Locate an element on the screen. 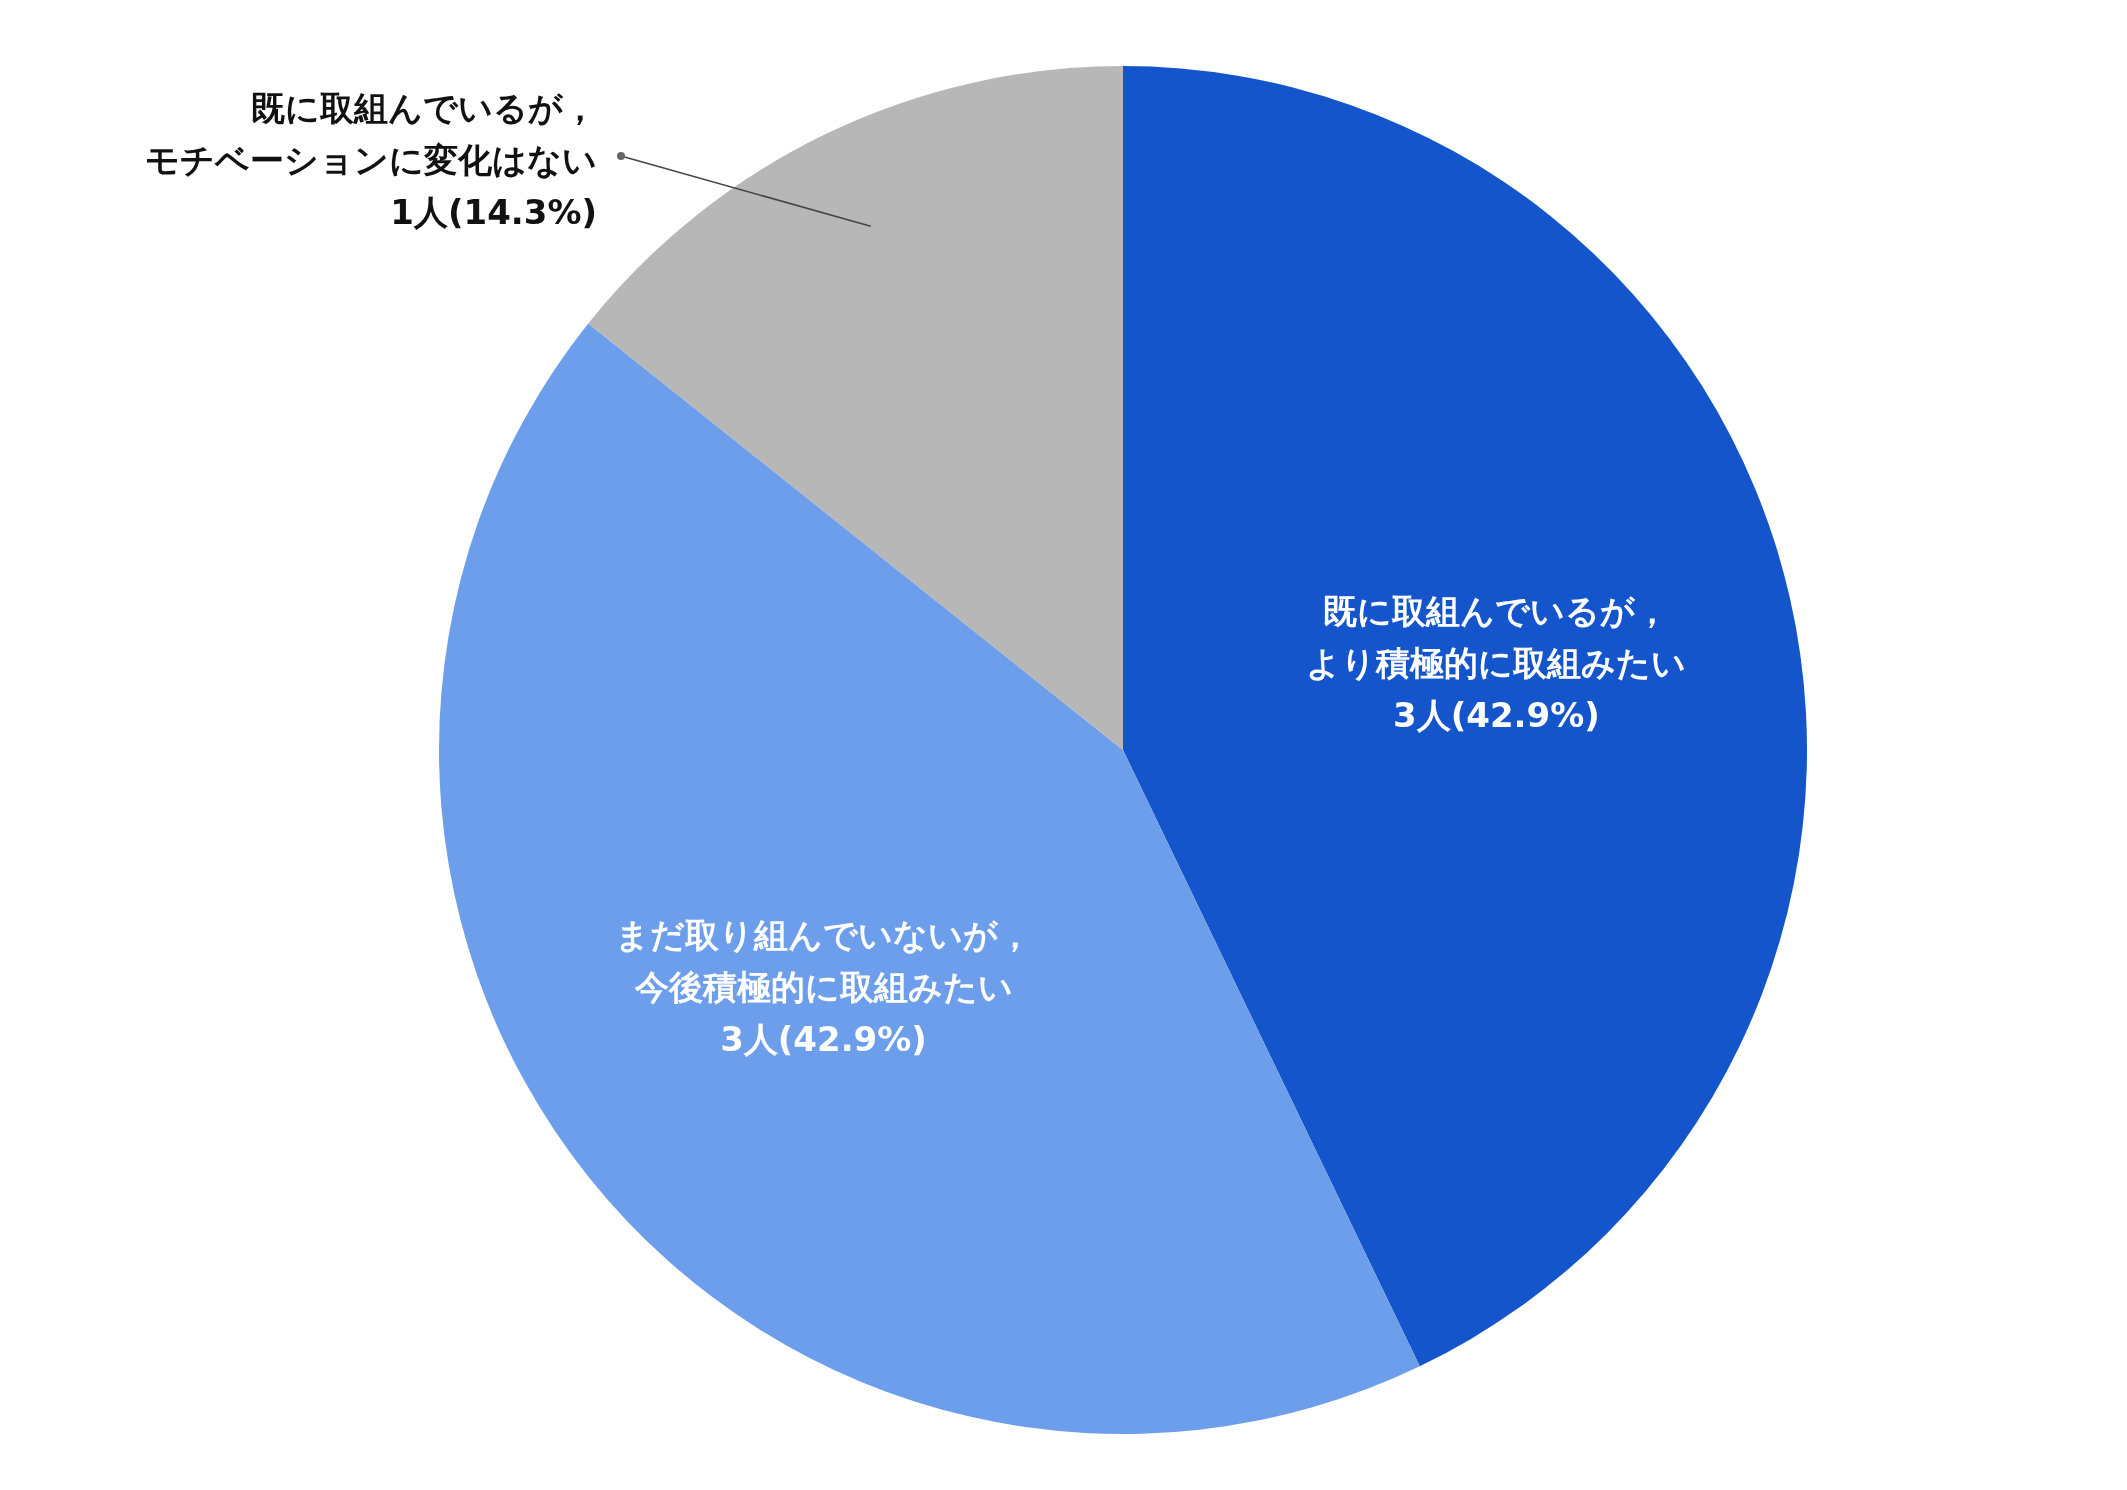 This screenshot has width=2127, height=1490. data-label: 1人(14.3%) is located at coordinates (493, 211).